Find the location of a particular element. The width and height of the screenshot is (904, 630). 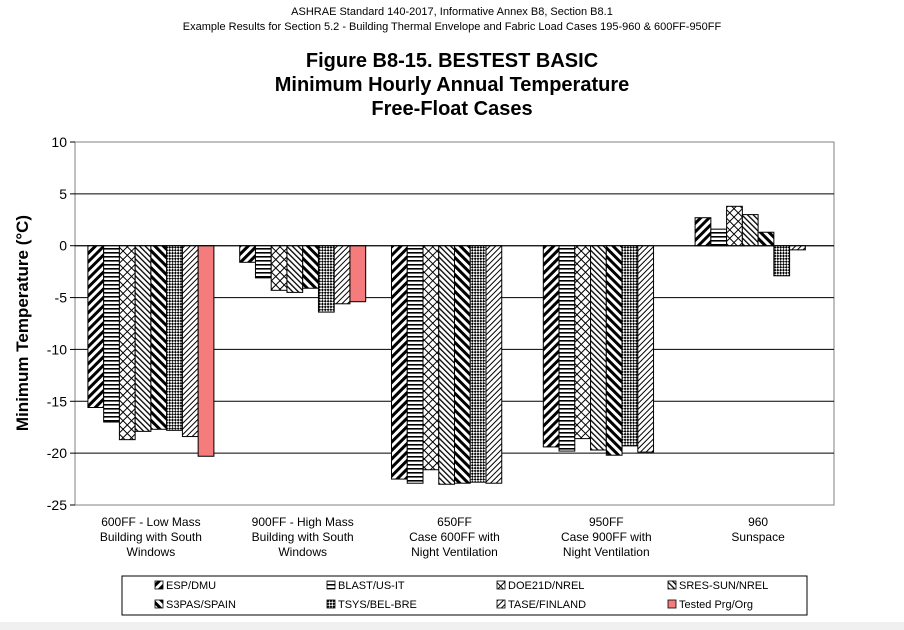

y-tick-label: 10 is located at coordinates (59, 142).